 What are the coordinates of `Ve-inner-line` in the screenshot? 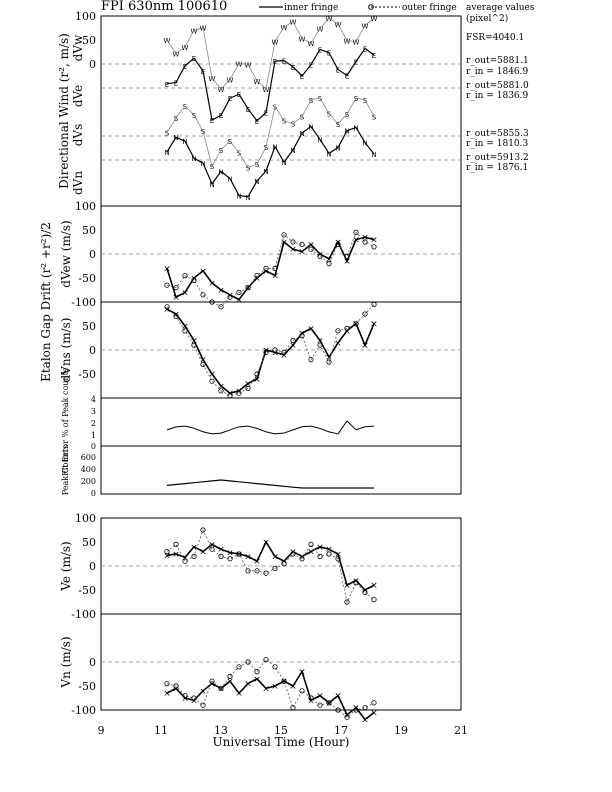 It's located at (270, 565).